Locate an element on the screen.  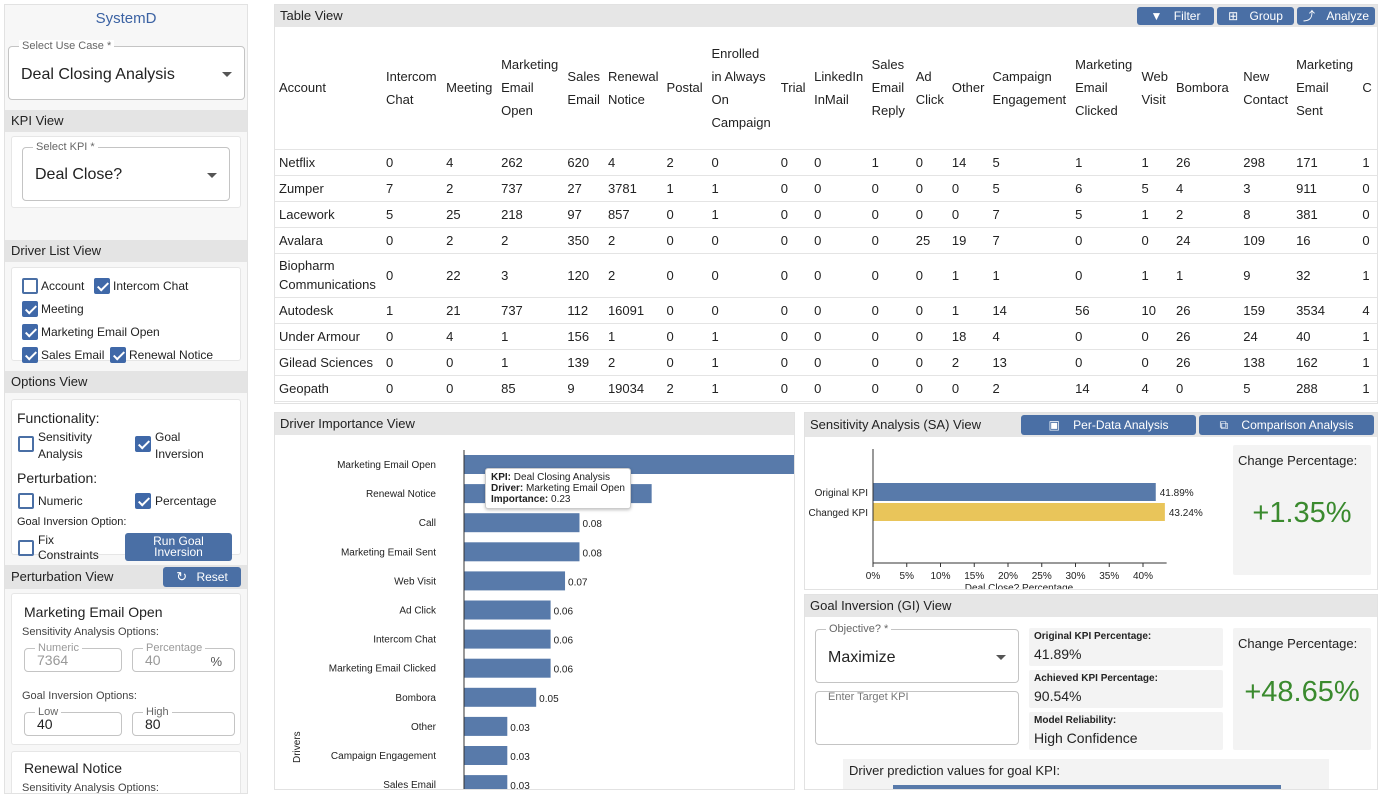
column-header: Marketing Email Open is located at coordinates (530, 88).